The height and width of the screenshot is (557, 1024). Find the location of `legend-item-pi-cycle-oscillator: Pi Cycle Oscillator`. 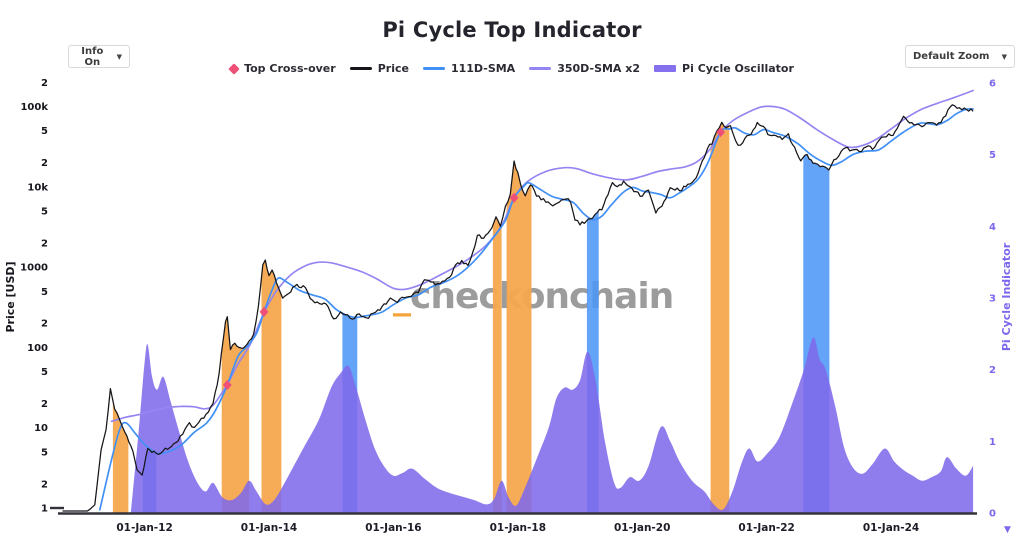

legend-item-pi-cycle-oscillator: Pi Cycle Oscillator is located at coordinates (724, 68).